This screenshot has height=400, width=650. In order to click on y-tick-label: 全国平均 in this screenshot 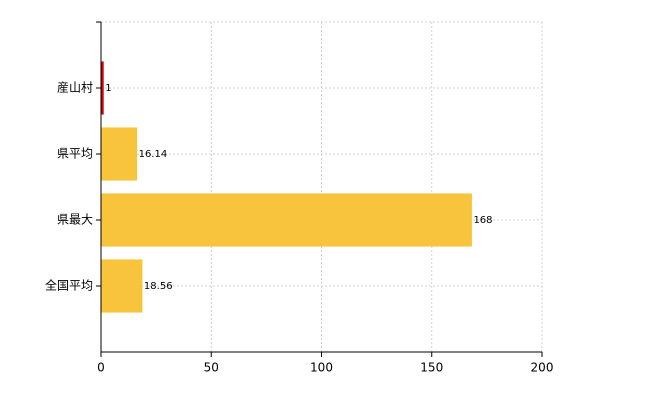, I will do `click(69, 285)`.